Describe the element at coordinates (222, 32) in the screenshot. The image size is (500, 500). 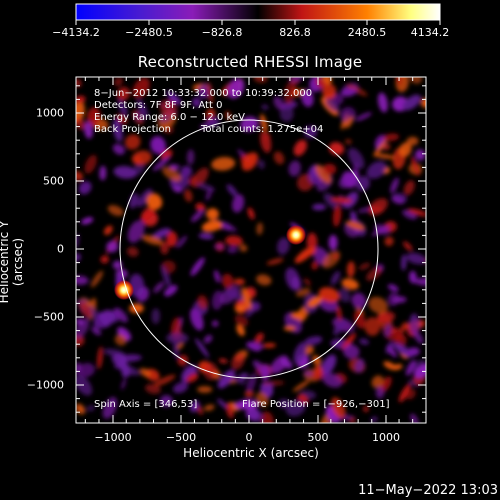
I see `colorbar-tick-label: −826.8` at that location.